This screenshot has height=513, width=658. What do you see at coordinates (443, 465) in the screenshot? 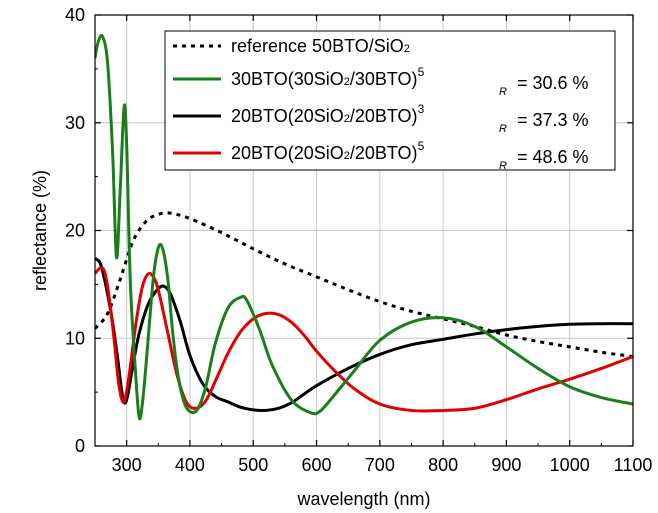
I see `x-tick-label: 800` at bounding box center [443, 465].